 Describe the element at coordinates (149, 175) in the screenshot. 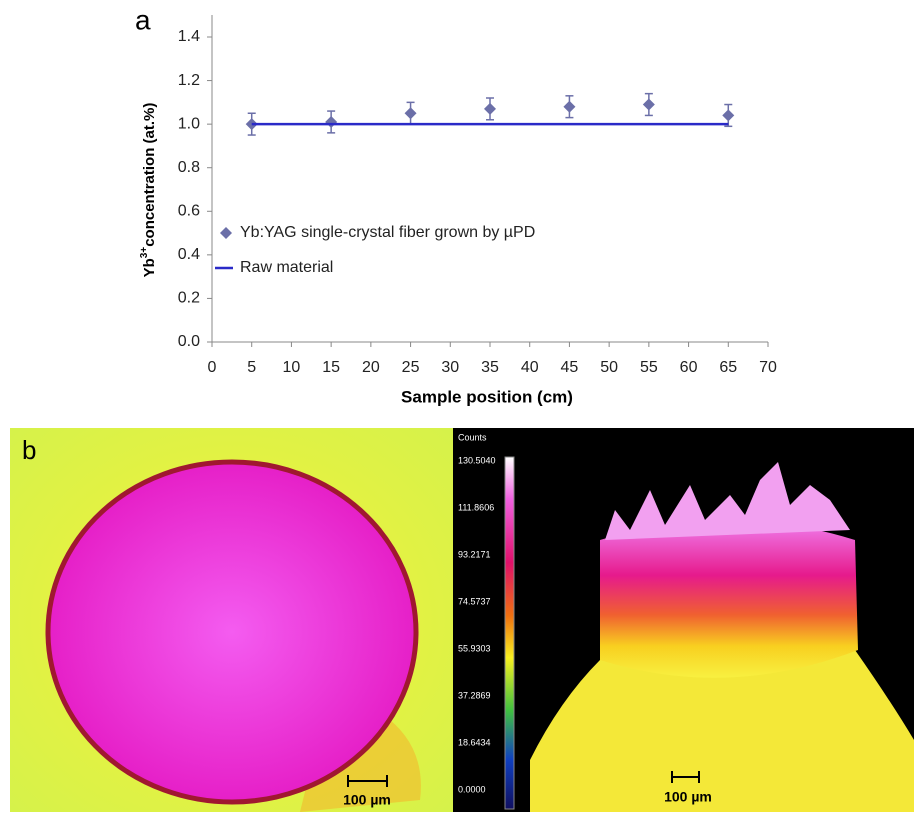

I see `y-label-rest: concentration (at.%)` at that location.